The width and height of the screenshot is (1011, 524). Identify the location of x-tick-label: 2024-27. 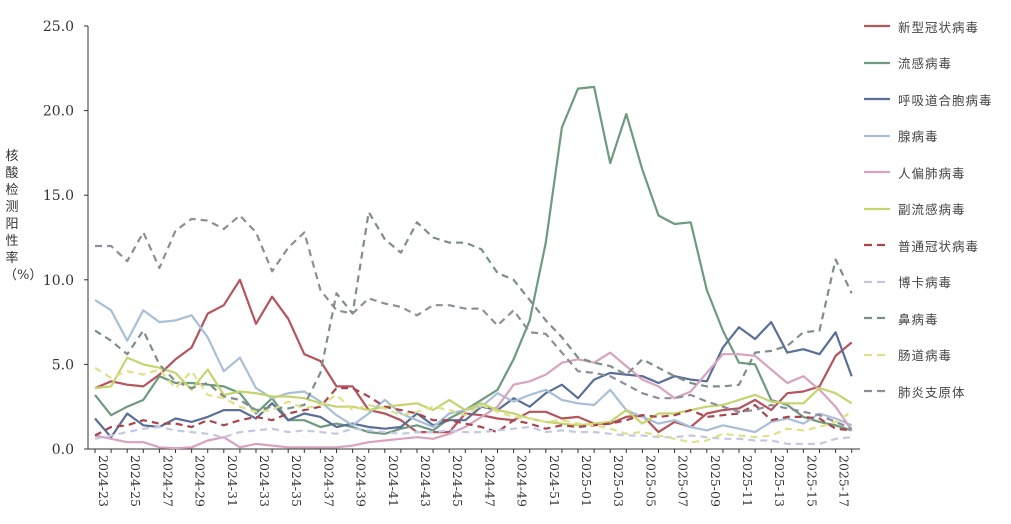
(167, 481).